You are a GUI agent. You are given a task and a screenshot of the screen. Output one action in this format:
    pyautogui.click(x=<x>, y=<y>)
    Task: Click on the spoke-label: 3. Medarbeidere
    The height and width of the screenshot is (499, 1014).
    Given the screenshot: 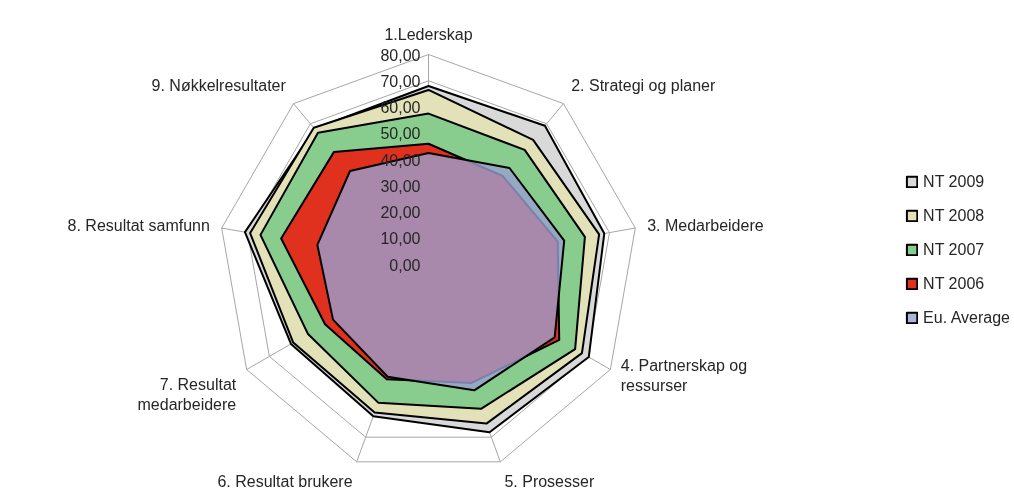 What is the action you would take?
    pyautogui.click(x=705, y=226)
    